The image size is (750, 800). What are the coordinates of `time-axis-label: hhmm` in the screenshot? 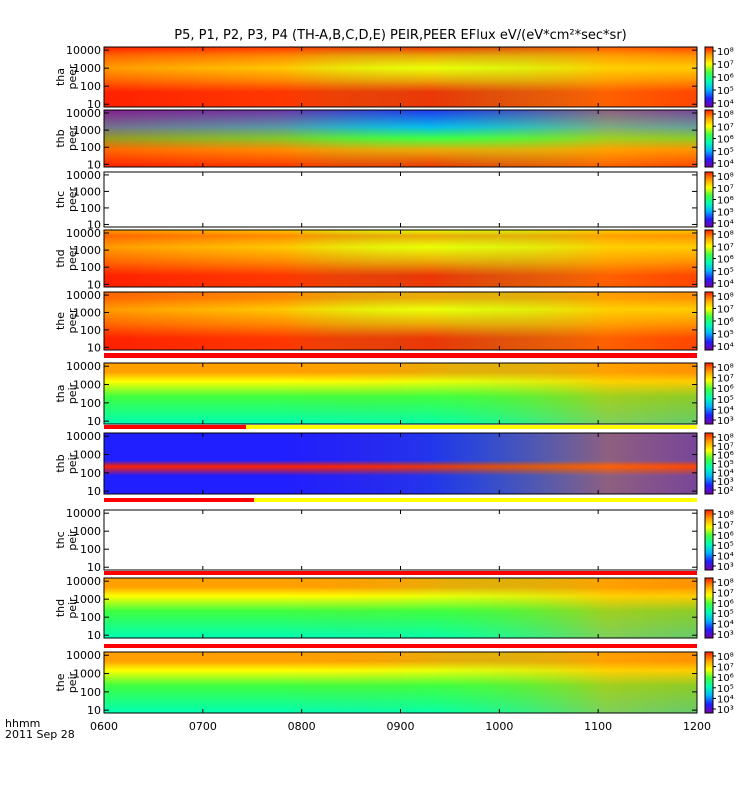 It's located at (23, 723).